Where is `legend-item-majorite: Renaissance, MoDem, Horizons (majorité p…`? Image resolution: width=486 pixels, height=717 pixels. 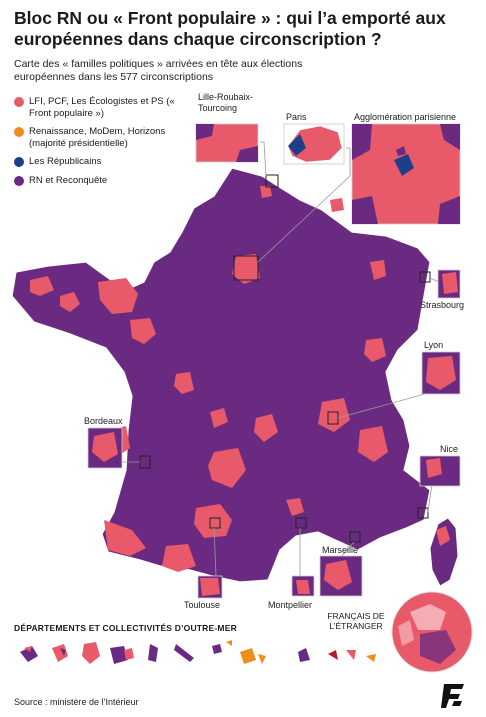
legend-item-majorite: Renaissance, MoDem, Horizons (majorité p… is located at coordinates (104, 137).